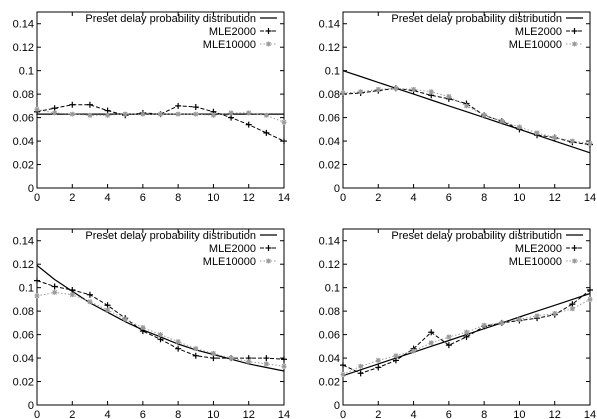  I want to click on legend-label: MLE2000, so click(232, 32).